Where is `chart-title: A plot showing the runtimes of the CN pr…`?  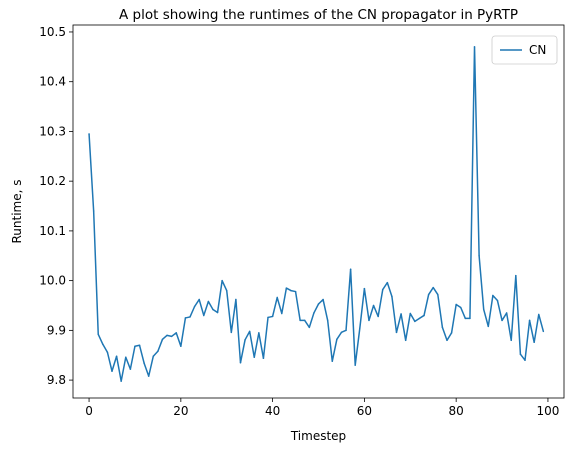
chart-title: A plot showing the runtimes of the CN pr… is located at coordinates (318, 15).